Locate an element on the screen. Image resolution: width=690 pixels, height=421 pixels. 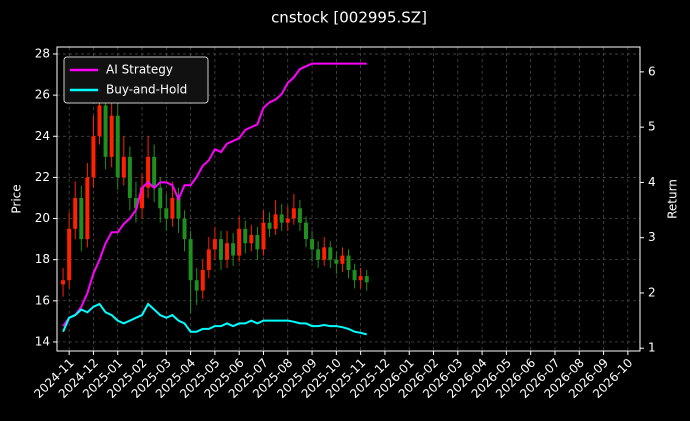
y2-tick-label: 3 is located at coordinates (652, 237).